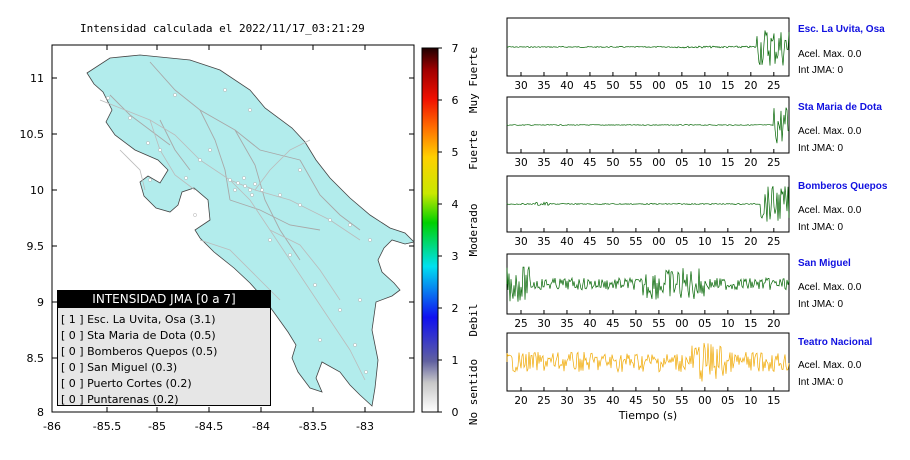 The image size is (910, 460). I want to click on y-tick-label: 9.5, so click(36, 246).